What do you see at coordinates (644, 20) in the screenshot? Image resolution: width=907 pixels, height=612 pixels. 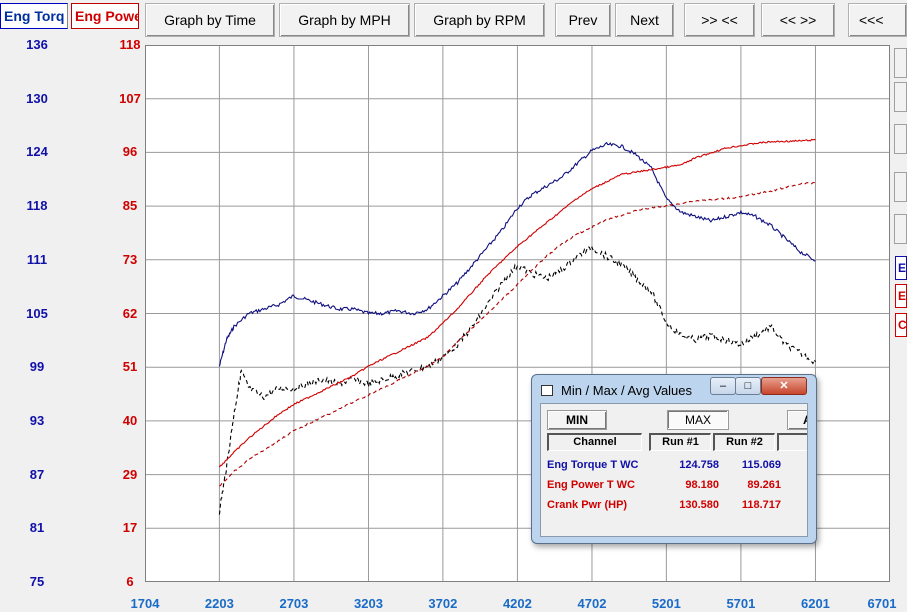 I see `next-button: Next` at bounding box center [644, 20].